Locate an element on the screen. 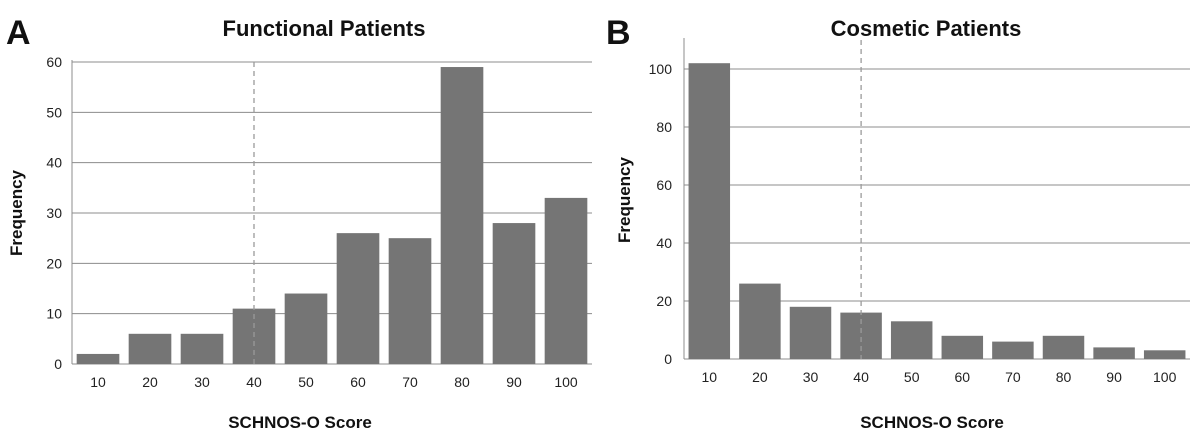 The width and height of the screenshot is (1200, 444). y-tick-label-a: 30 is located at coordinates (54, 213).